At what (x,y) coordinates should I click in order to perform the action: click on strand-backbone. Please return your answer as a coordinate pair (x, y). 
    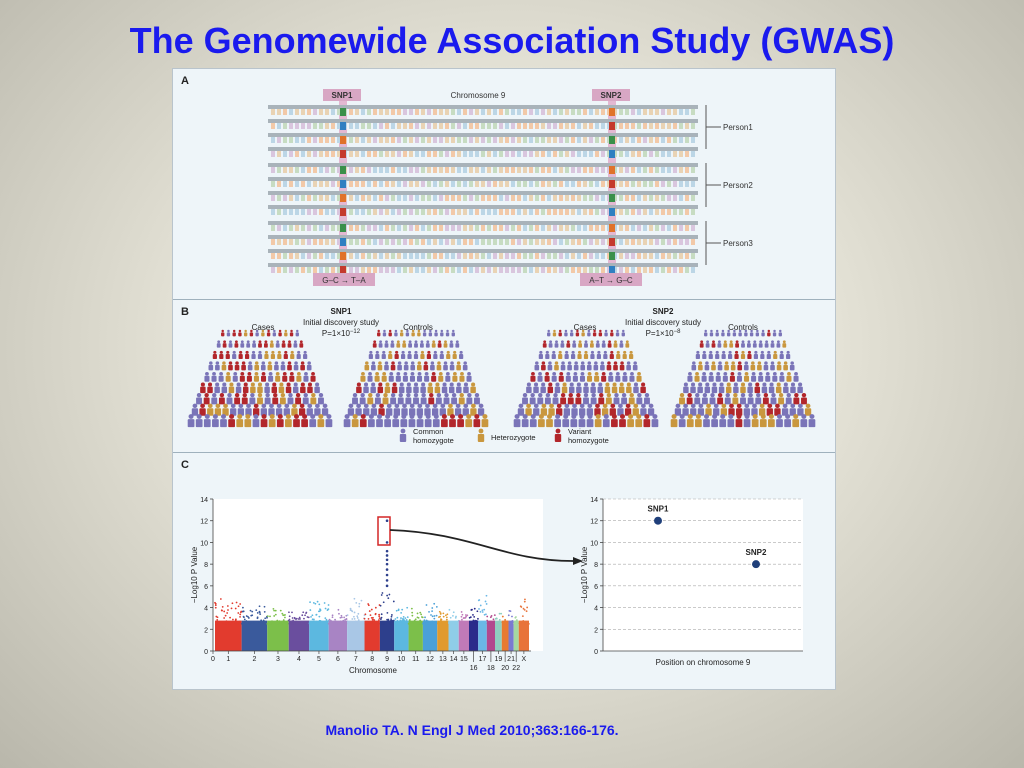
    Looking at the image, I should click on (483, 193).